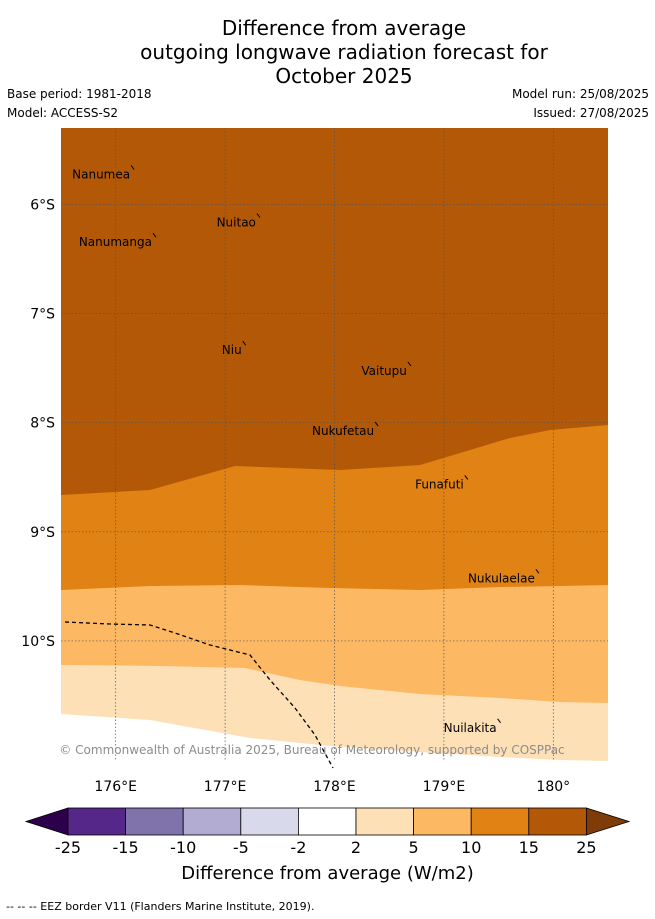 The width and height of the screenshot is (655, 919). What do you see at coordinates (199, 695) in the screenshot?
I see `eez-border` at bounding box center [199, 695].